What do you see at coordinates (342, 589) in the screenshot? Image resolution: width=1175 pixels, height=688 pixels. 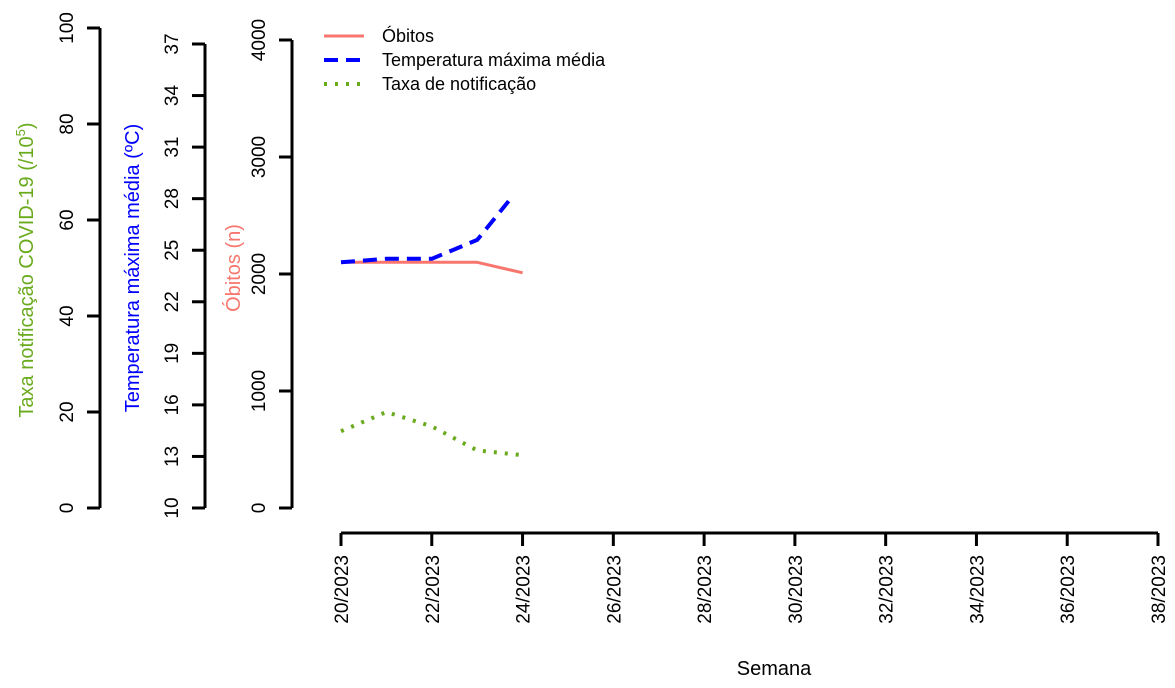 I see `x-tick-label: 20/2023` at bounding box center [342, 589].